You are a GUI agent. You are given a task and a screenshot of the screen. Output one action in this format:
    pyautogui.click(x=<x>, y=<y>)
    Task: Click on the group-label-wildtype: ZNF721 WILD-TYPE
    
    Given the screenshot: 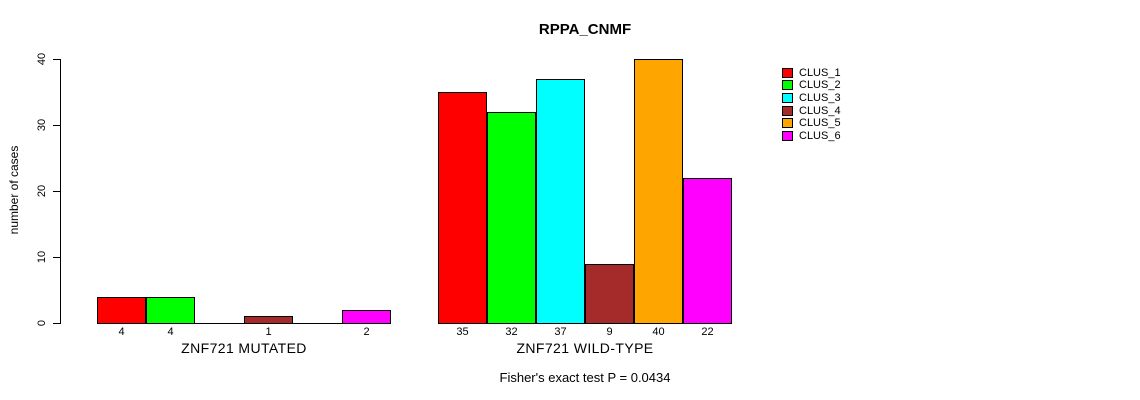 What is the action you would take?
    pyautogui.click(x=585, y=348)
    